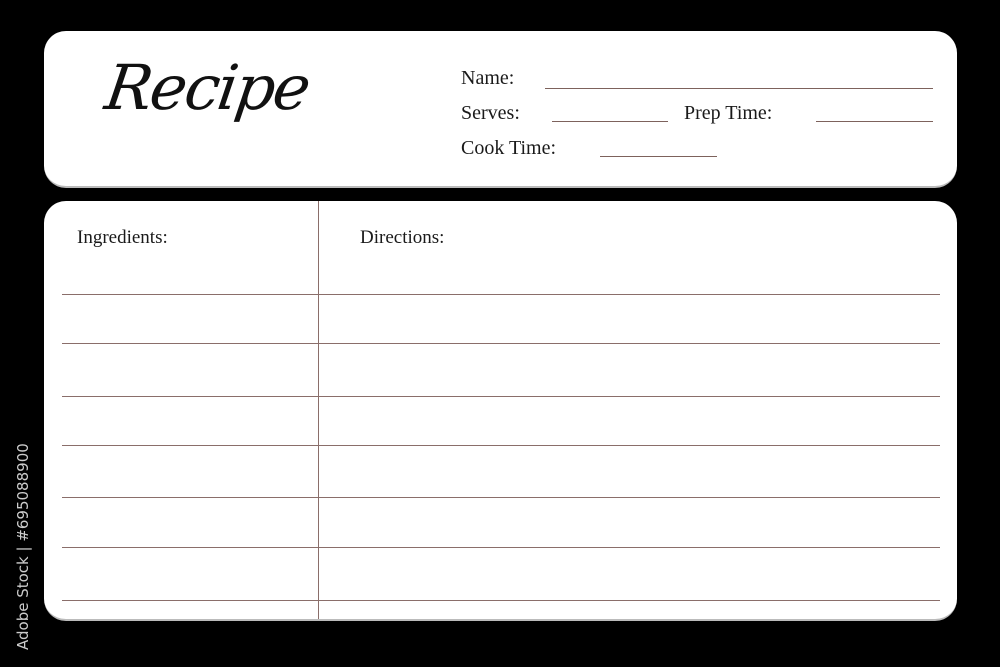 This screenshot has width=1000, height=667. What do you see at coordinates (610, 121) in the screenshot?
I see `serves-field-line` at bounding box center [610, 121].